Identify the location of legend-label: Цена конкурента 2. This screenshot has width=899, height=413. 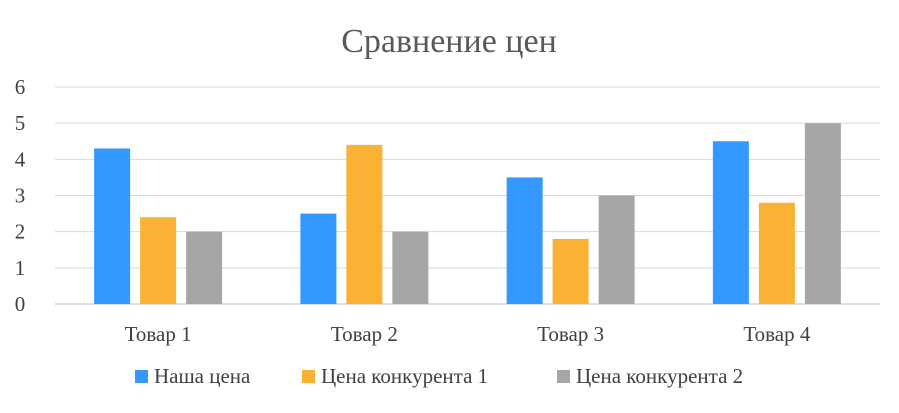
(659, 376).